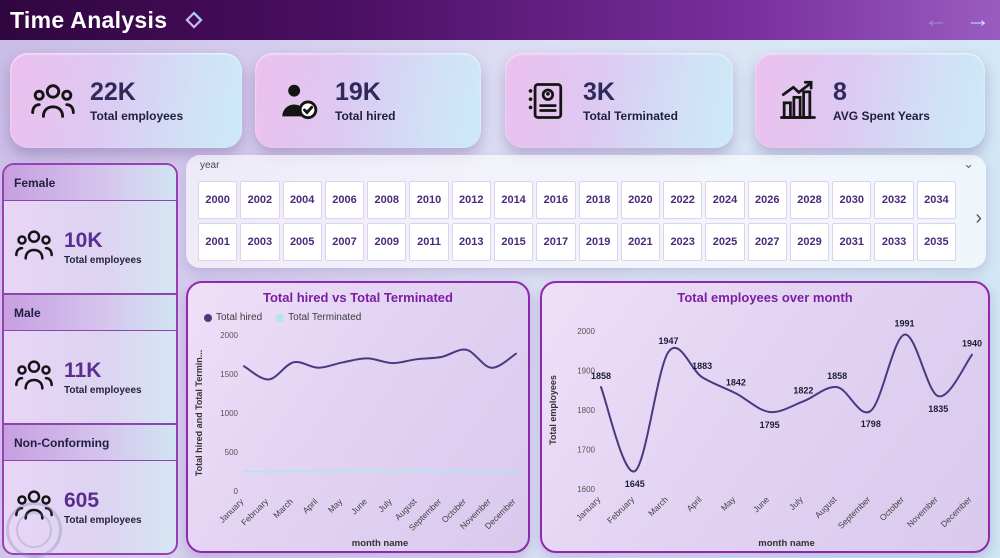  I want to click on person-check-icon, so click(298, 101).